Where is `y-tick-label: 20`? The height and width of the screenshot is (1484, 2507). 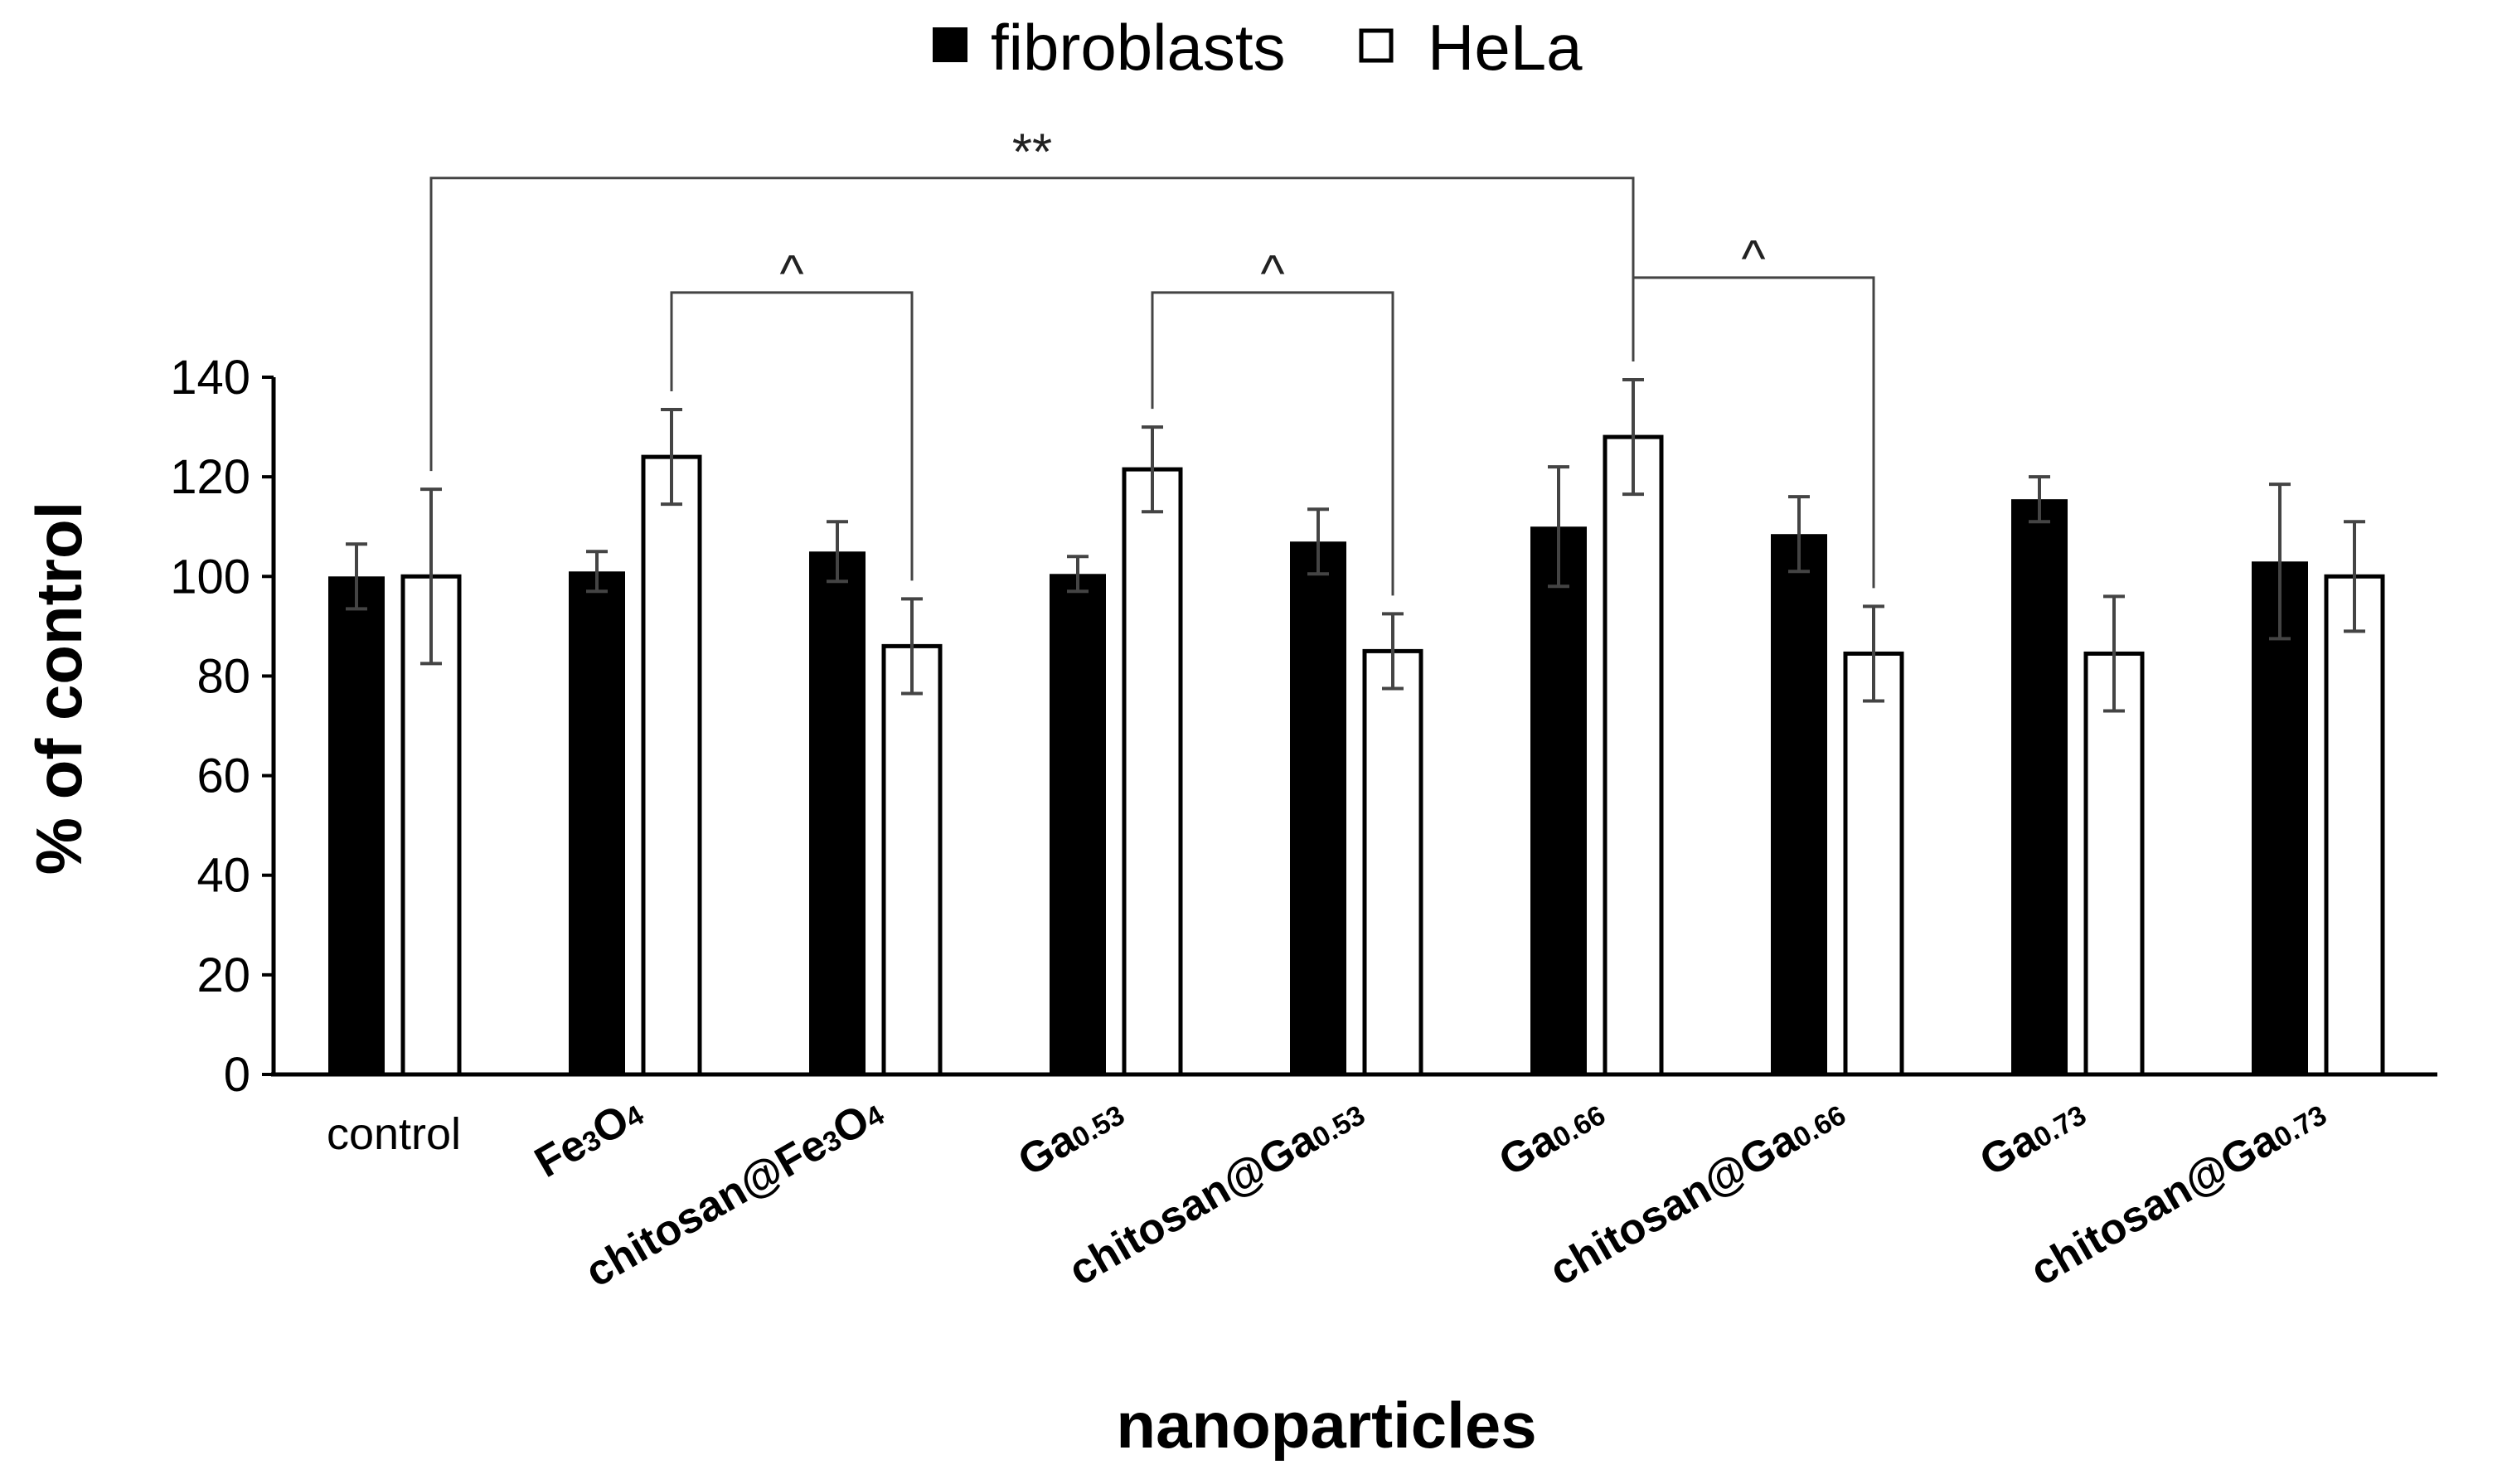
y-tick-label: 20 is located at coordinates (223, 975).